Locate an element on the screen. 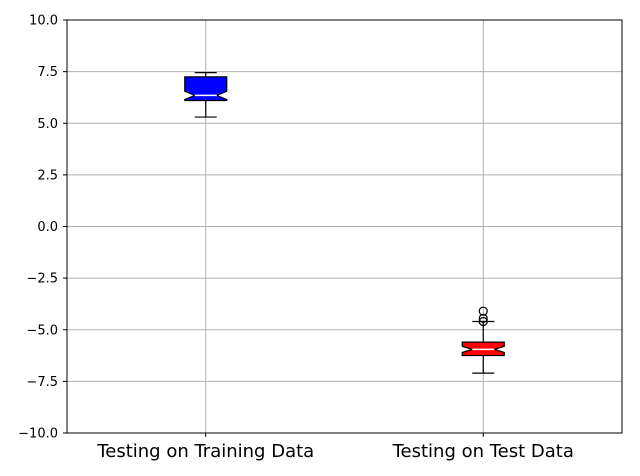 The image size is (640, 476). y-tick-label: 0.0 is located at coordinates (47, 227).